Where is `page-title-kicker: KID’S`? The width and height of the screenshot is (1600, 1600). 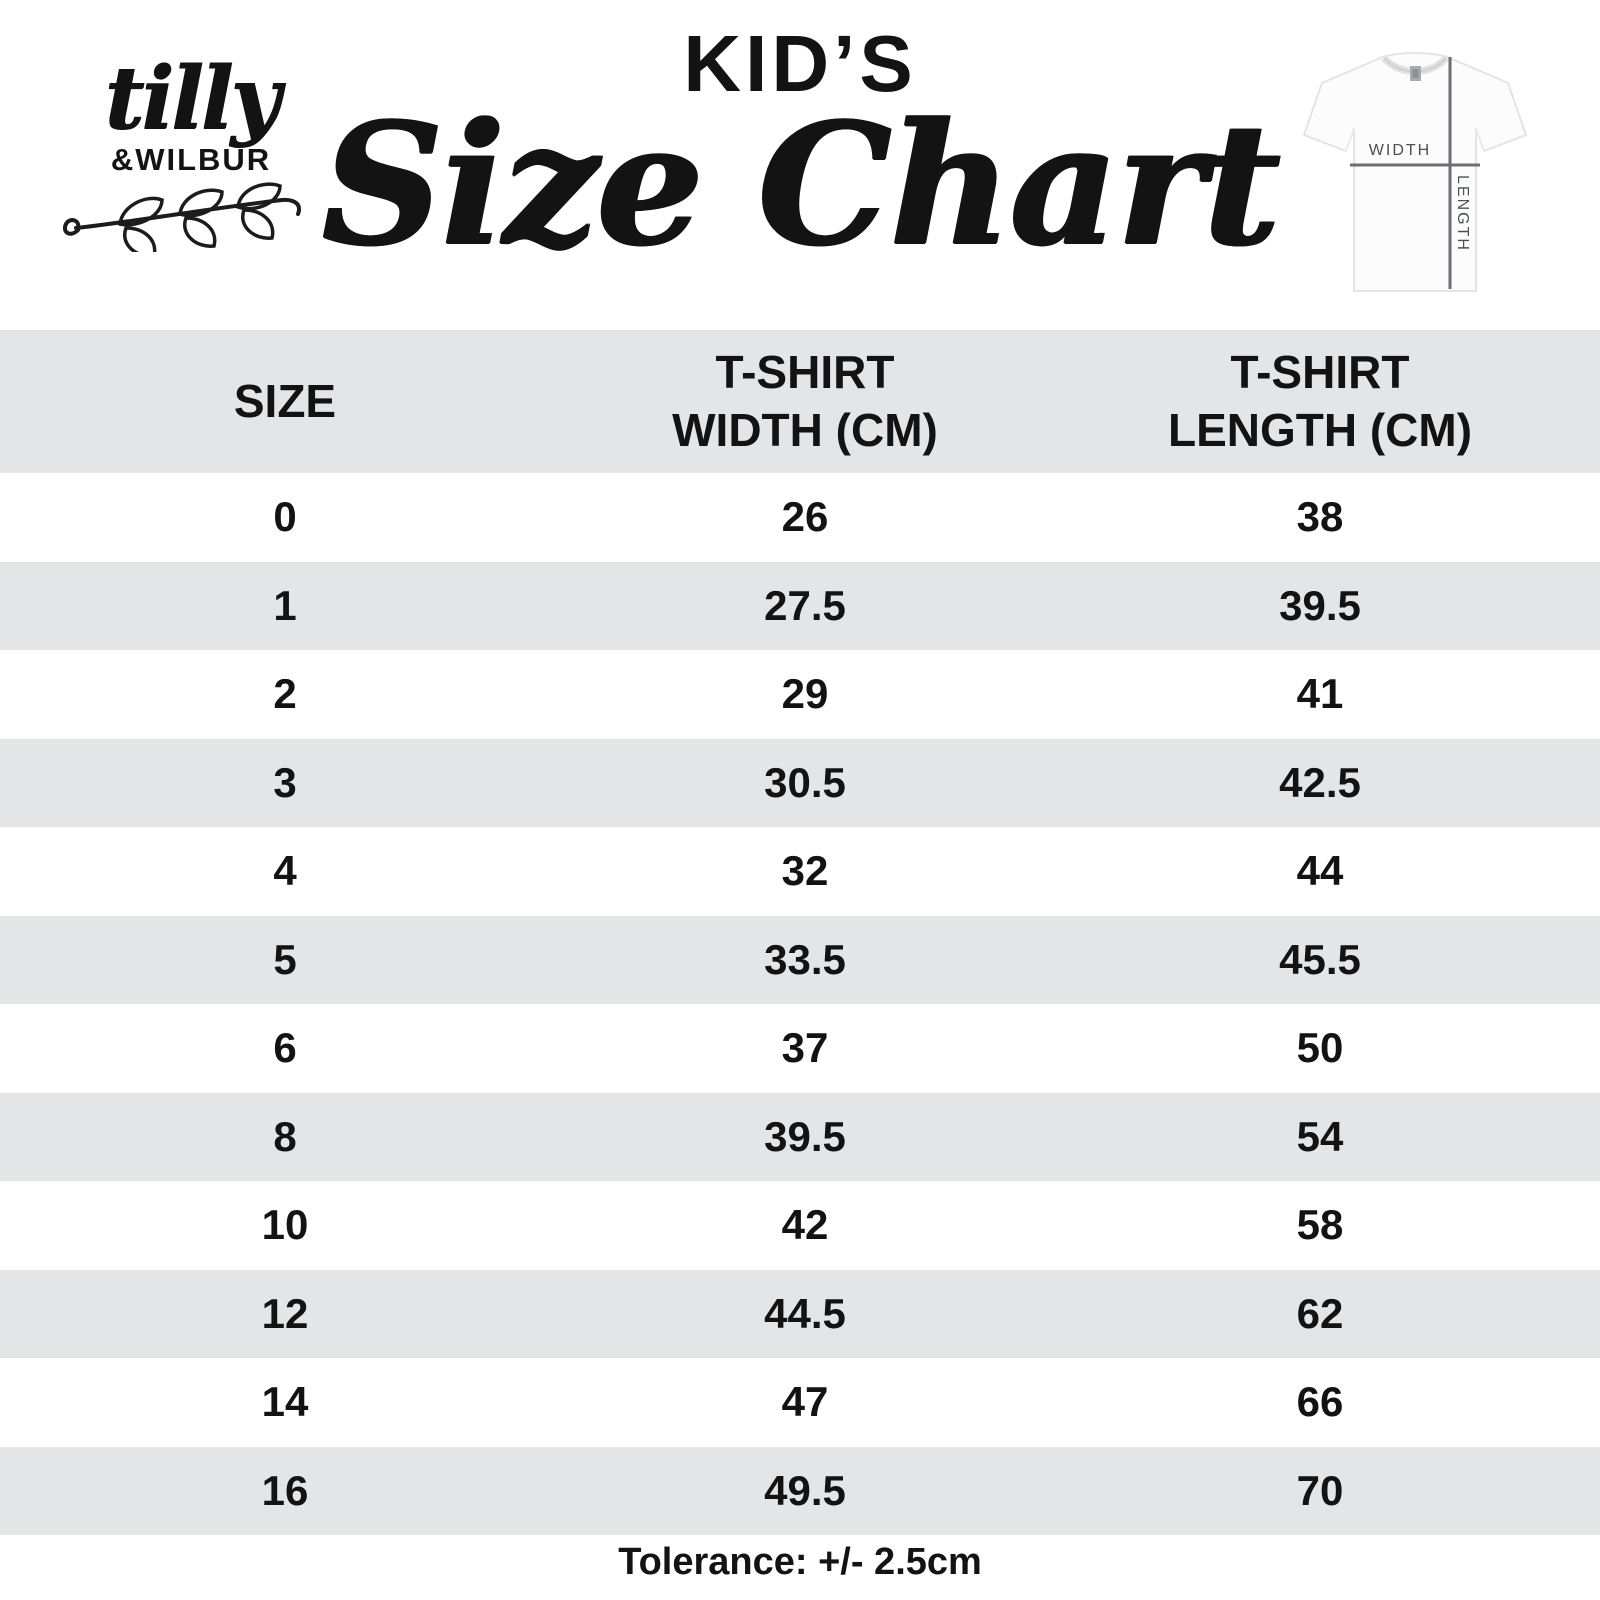 page-title-kicker: KID’S is located at coordinates (800, 63).